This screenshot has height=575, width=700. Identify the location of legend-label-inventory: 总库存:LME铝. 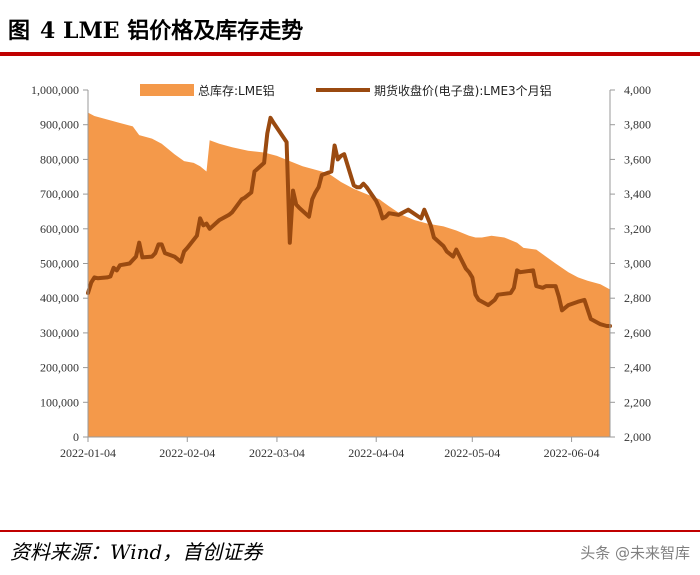
(236, 90).